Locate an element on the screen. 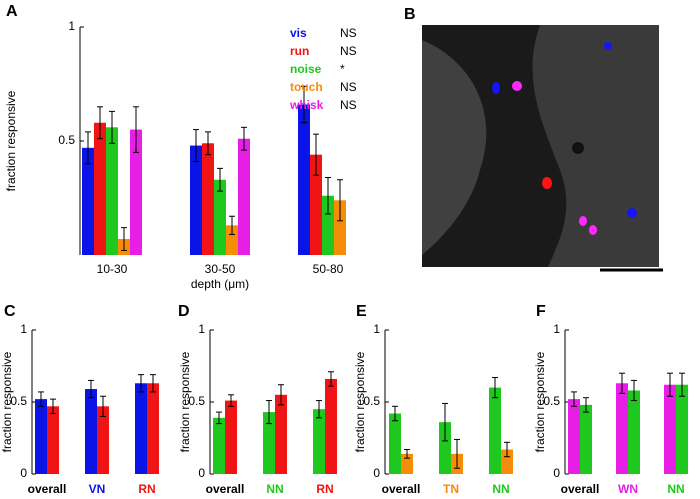 This screenshot has width=700, height=499. significance: * is located at coordinates (342, 69).